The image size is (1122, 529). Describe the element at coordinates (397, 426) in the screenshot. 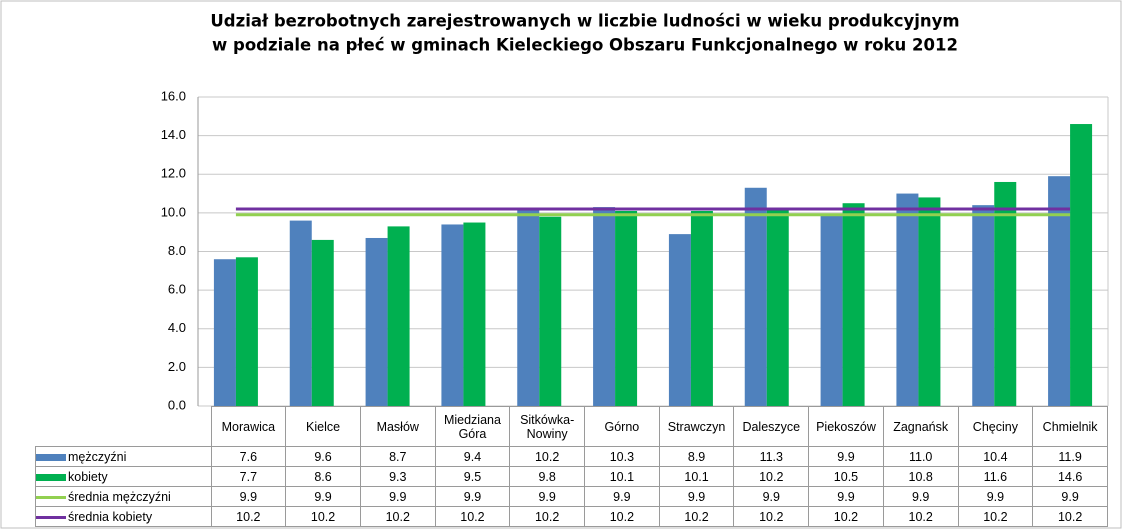

I see `x-tick-label: Masłów` at that location.